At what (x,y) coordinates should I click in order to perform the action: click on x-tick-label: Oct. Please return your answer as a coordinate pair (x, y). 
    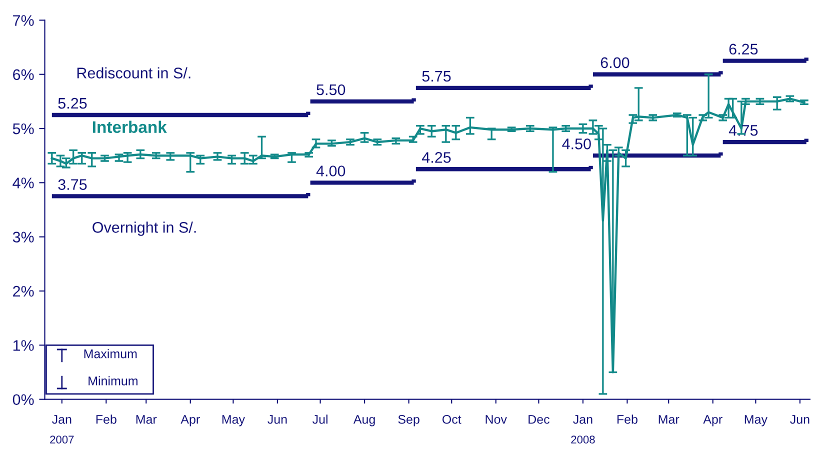
    Looking at the image, I should click on (452, 419).